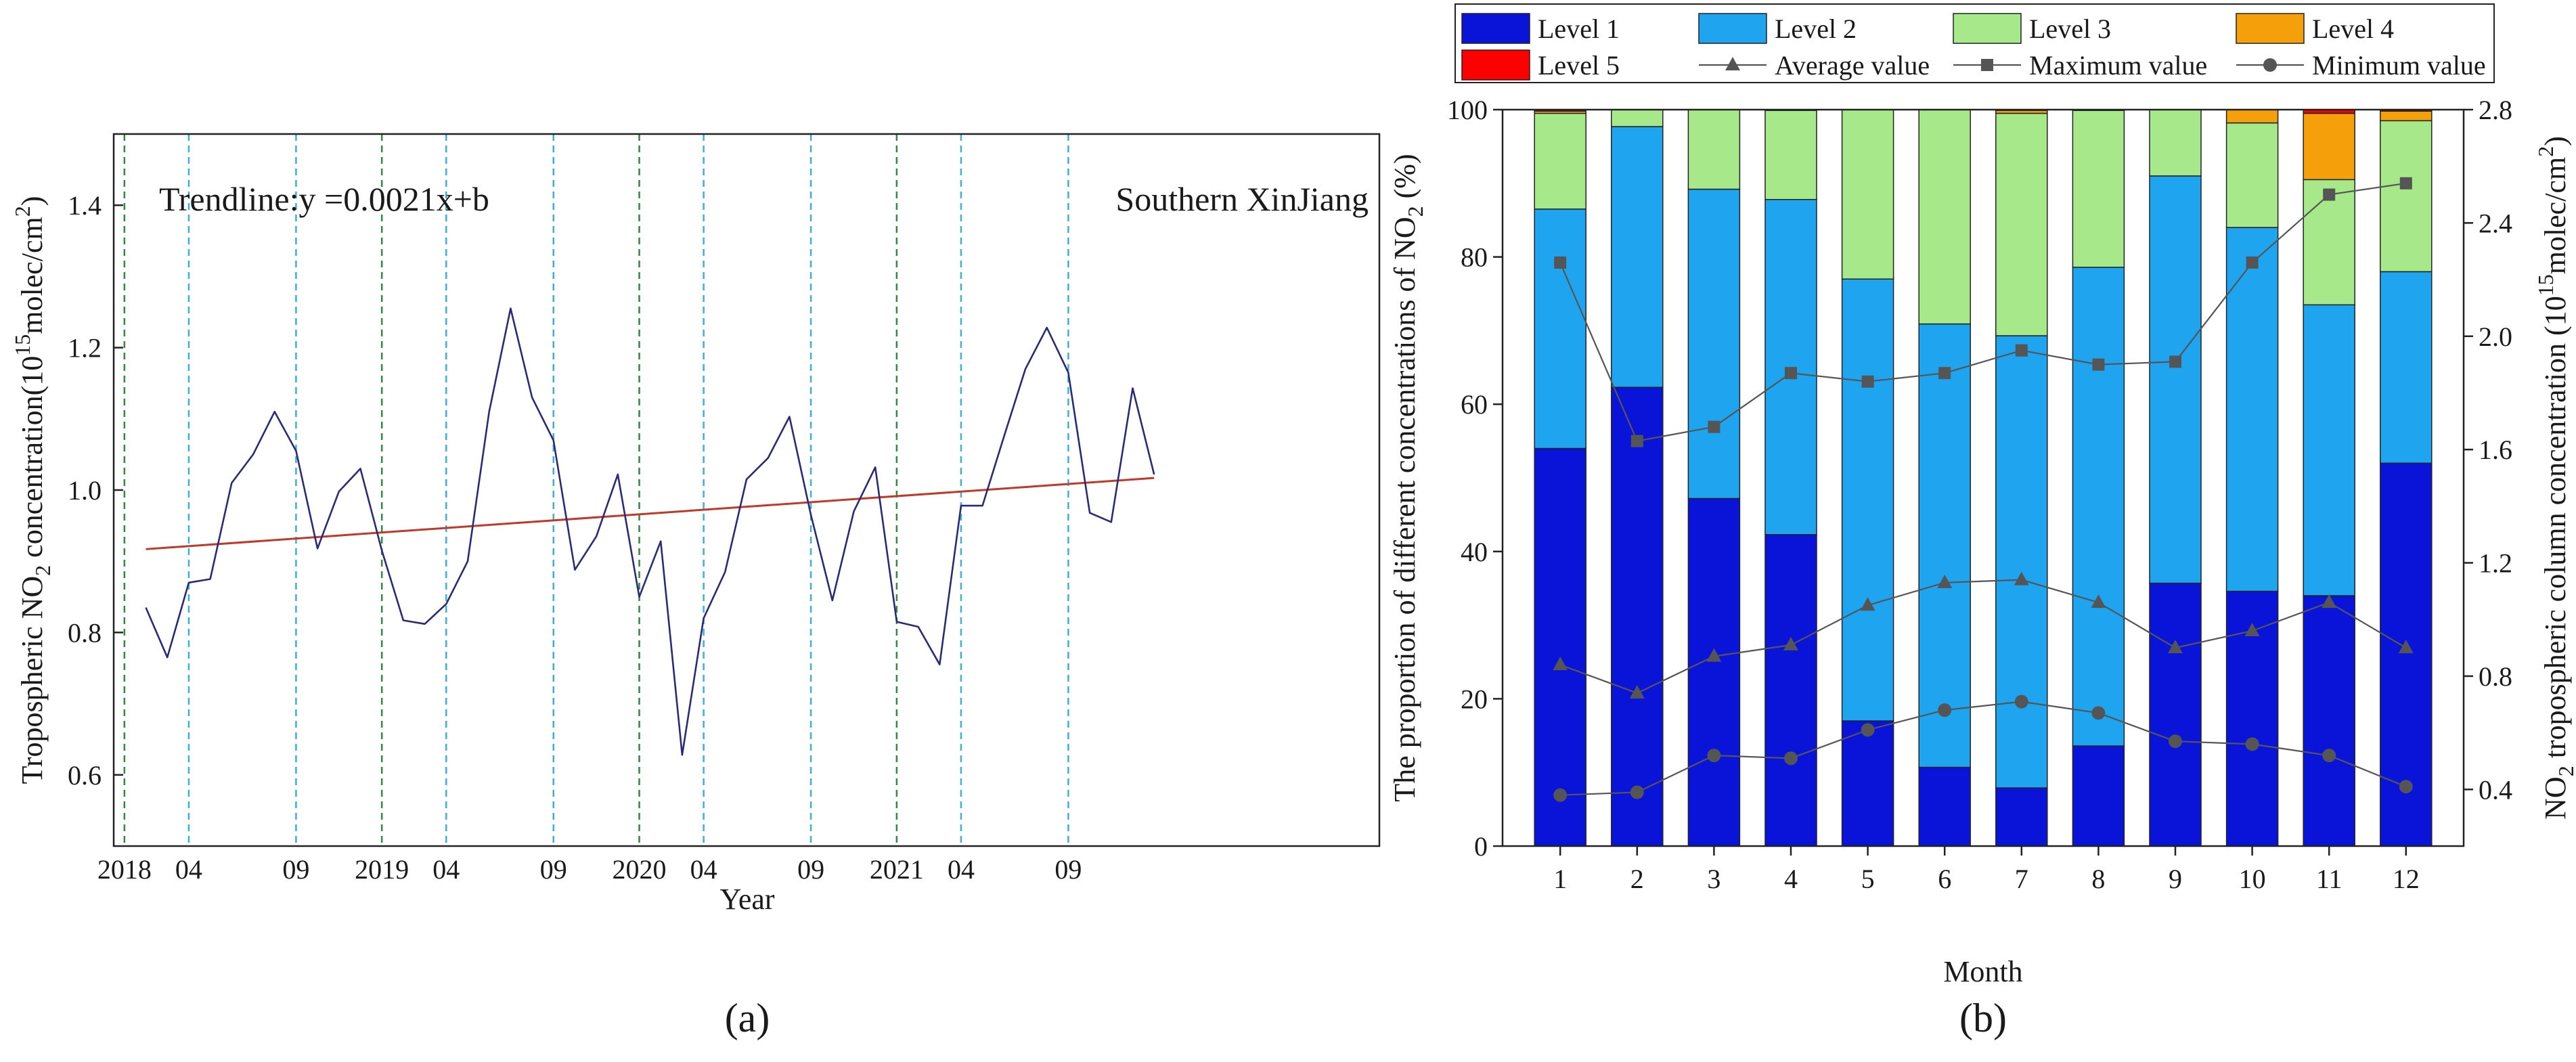  I want to click on left-y-tick-label-60: 60, so click(1474, 404).